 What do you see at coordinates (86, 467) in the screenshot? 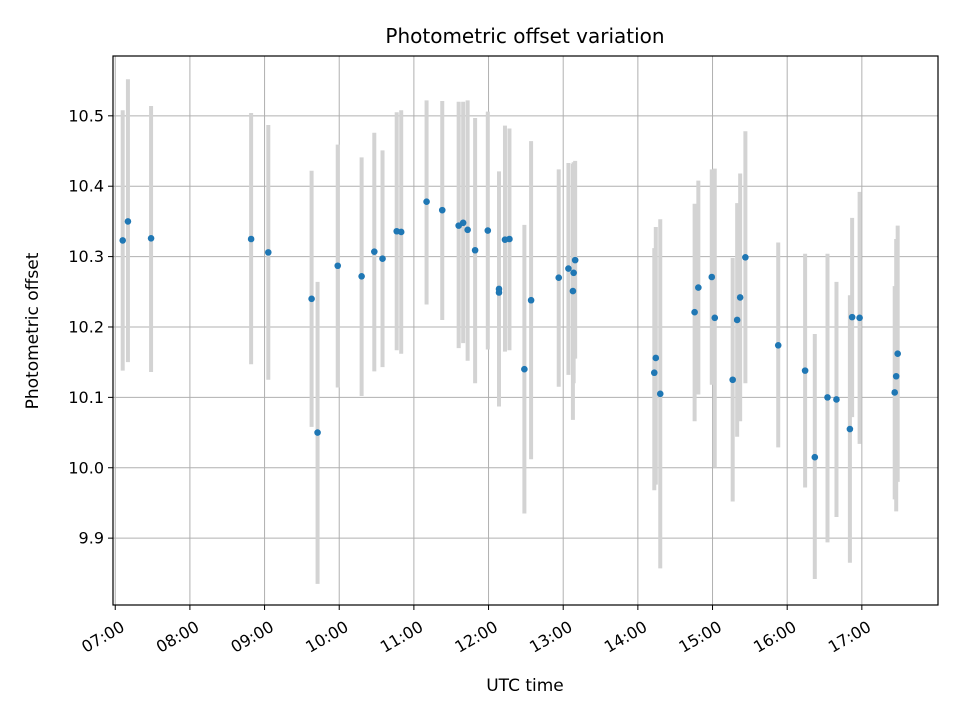
I see `y-tick-label: 10.0` at bounding box center [86, 467].